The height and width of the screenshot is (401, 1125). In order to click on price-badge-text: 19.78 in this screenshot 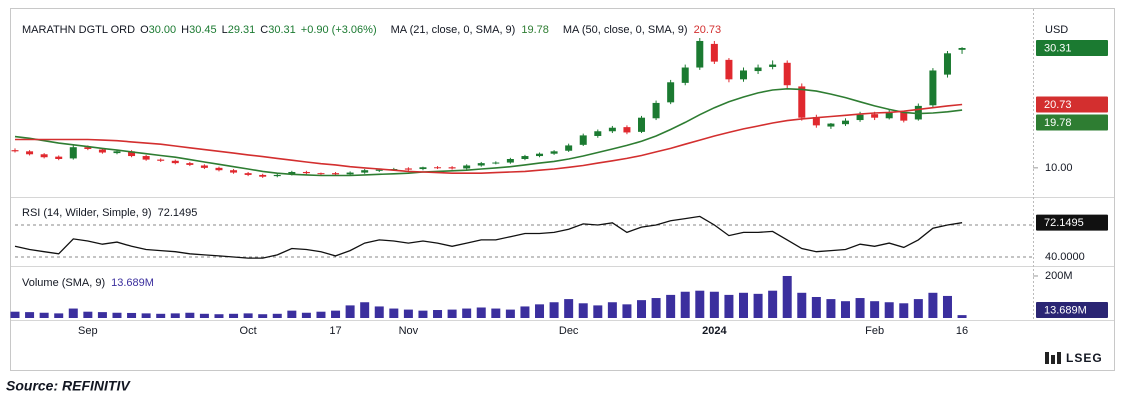, I will do `click(1058, 123)`.